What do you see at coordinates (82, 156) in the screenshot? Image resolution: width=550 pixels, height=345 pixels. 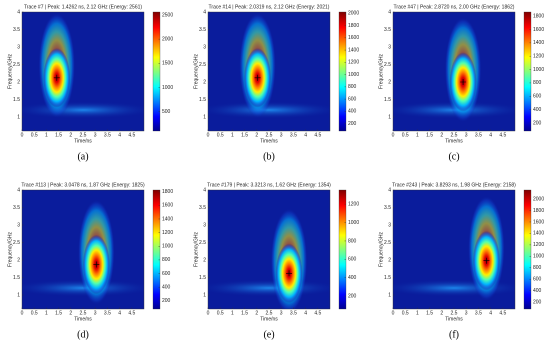 I see `panel-label: (a)` at bounding box center [82, 156].